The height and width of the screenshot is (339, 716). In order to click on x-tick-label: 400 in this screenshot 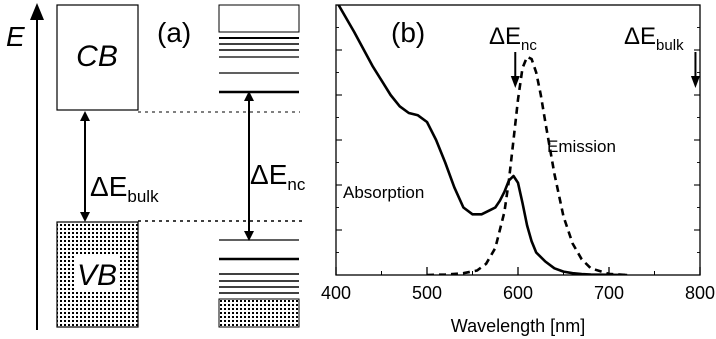, I will do `click(336, 293)`.